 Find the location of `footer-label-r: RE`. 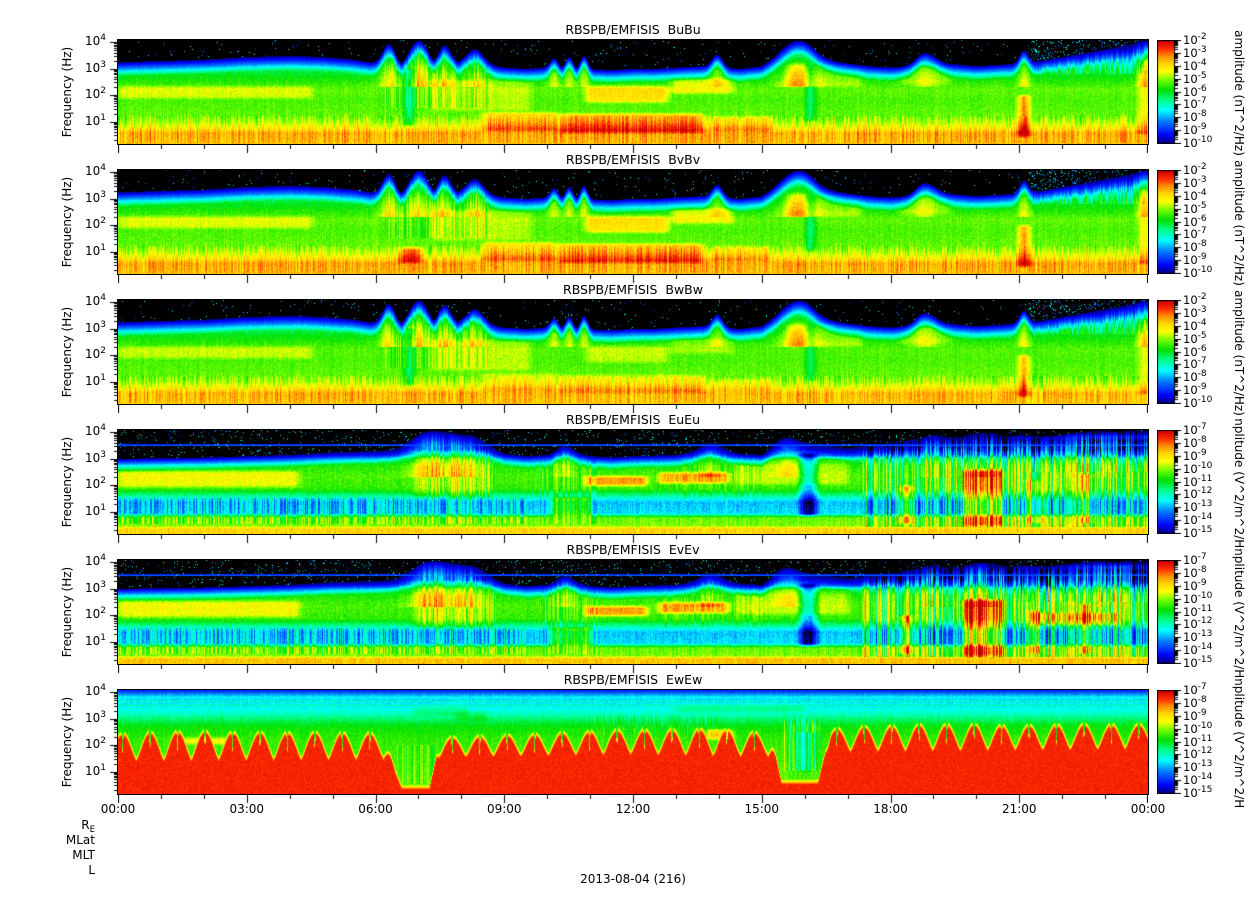

footer-label-r: RE is located at coordinates (88, 826).